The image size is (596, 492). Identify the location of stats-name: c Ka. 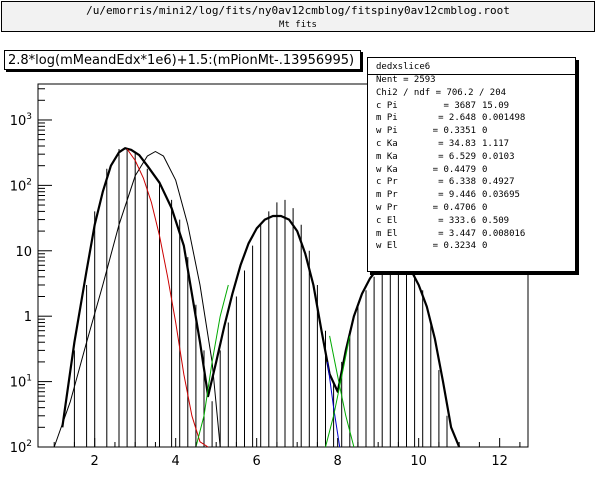
(387, 143).